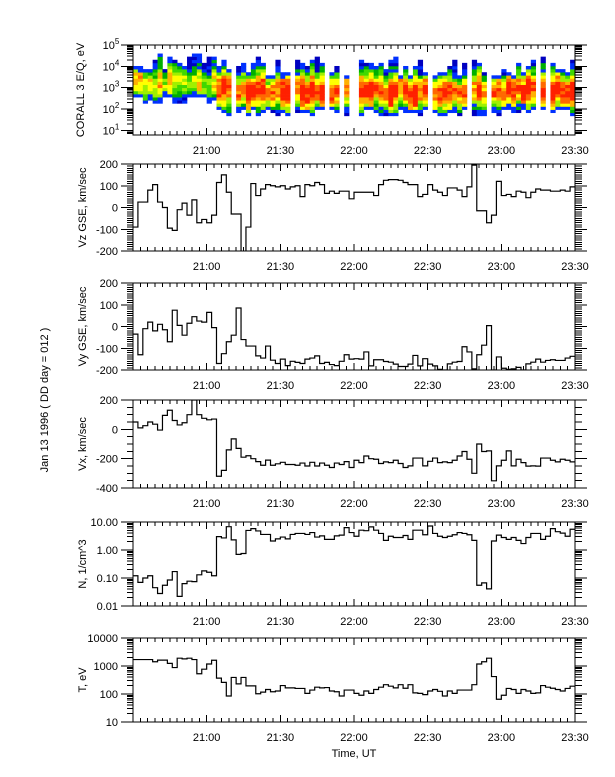  I want to click on x-tick-label: 23:30, so click(575, 267).